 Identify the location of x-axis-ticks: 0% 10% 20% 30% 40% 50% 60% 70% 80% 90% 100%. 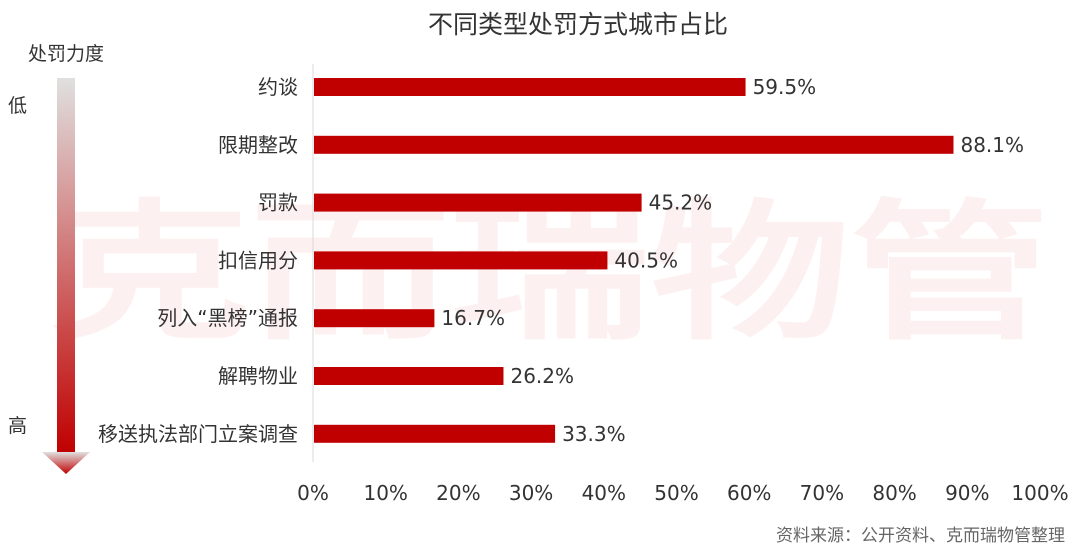
(682, 493).